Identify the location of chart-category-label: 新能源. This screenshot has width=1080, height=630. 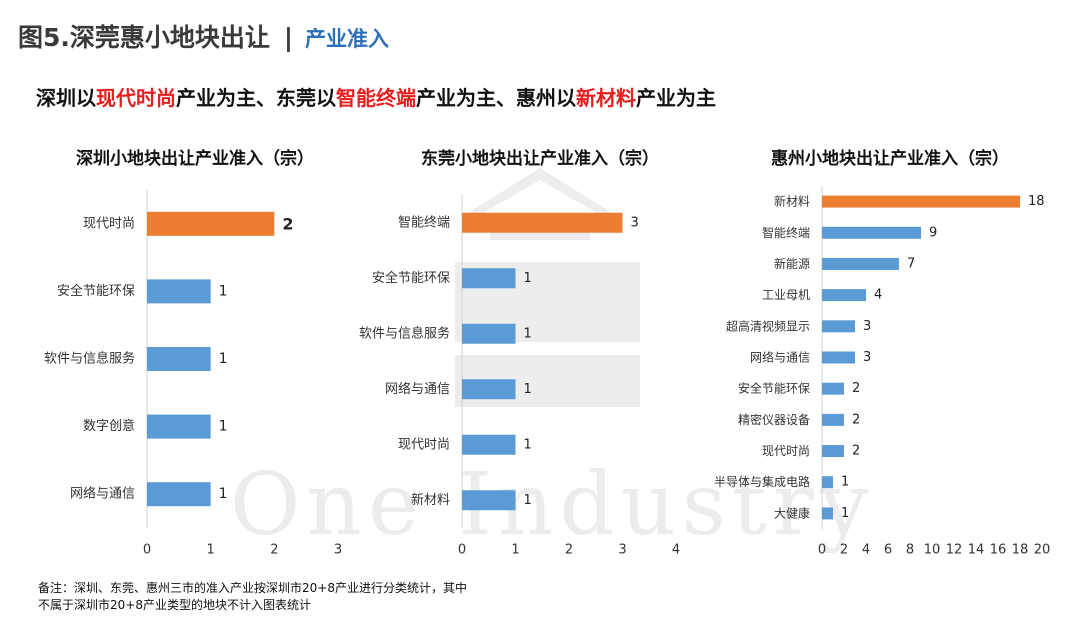
(792, 263).